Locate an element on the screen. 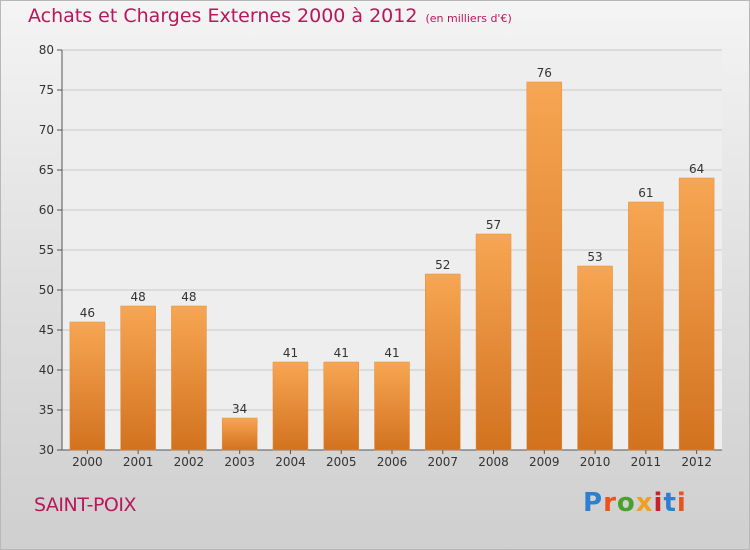 The height and width of the screenshot is (550, 750). bar-2008 is located at coordinates (493, 342).